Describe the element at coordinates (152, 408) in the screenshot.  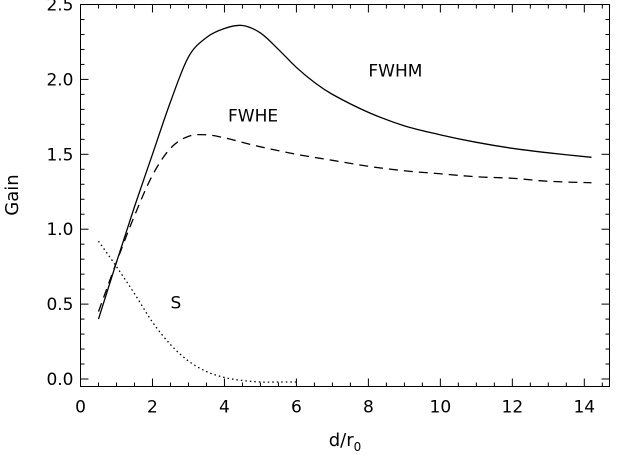
I see `x-tick-label: 2` at that location.